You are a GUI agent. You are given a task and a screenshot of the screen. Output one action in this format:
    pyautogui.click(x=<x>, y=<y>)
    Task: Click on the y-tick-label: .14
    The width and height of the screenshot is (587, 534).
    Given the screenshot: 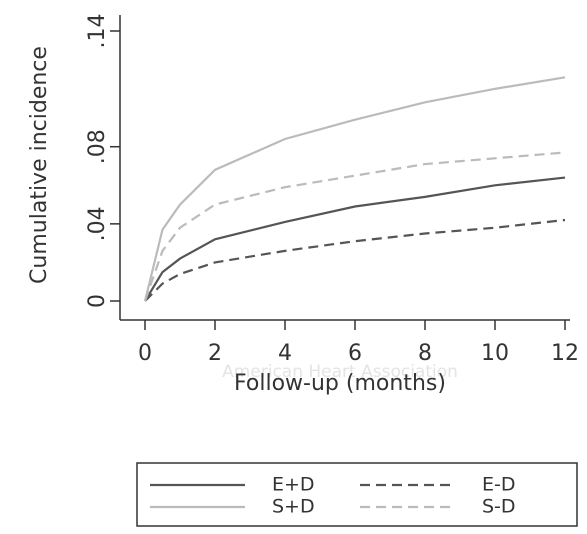 What is the action you would take?
    pyautogui.click(x=97, y=31)
    